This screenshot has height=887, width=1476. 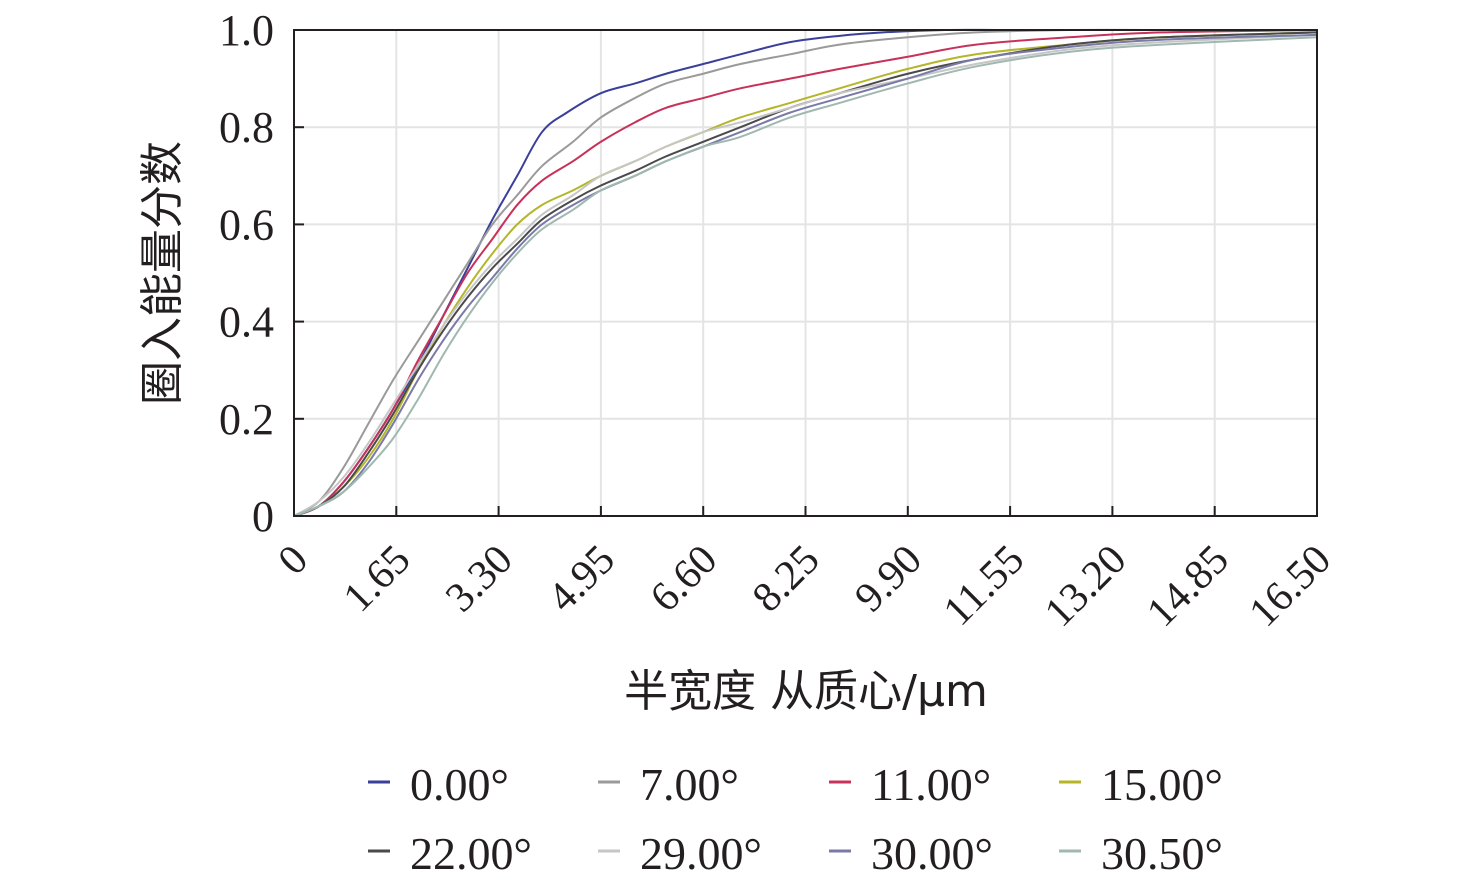 I want to click on x-tick-label: 14.85, so click(x=1187, y=586).